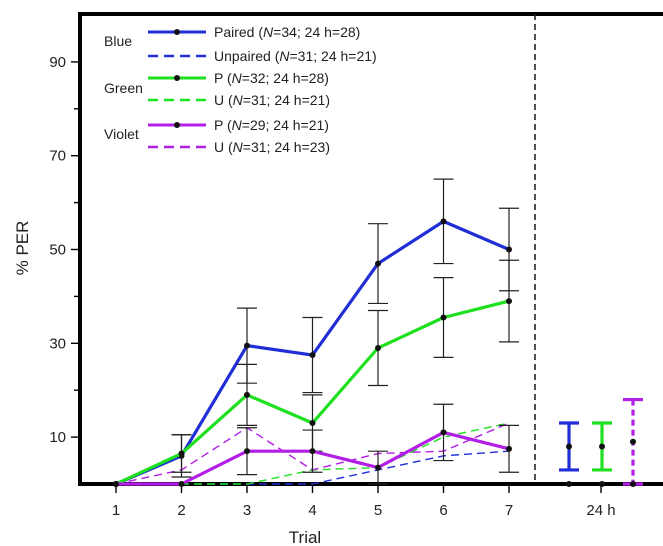 The width and height of the screenshot is (663, 546). I want to click on legend-label: U (N=31; 24 h=21), so click(272, 100).